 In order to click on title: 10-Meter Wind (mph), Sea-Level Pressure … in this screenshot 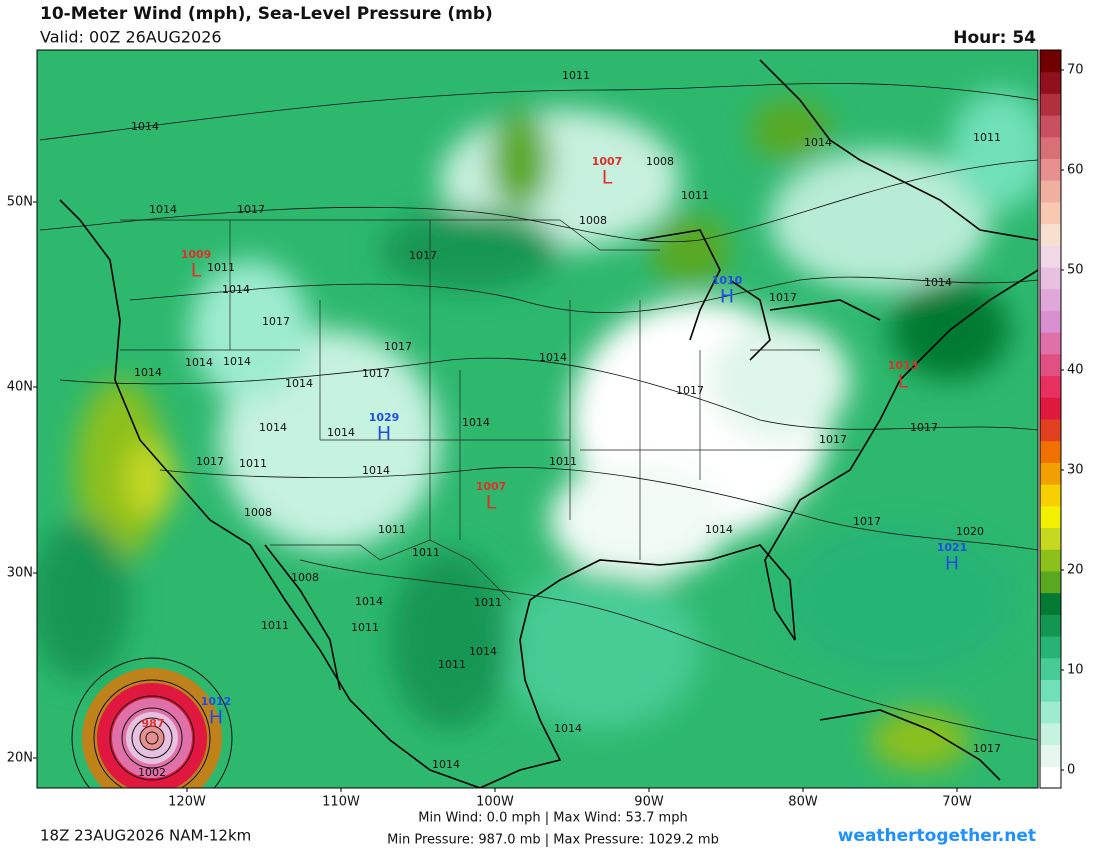, I will do `click(266, 14)`.